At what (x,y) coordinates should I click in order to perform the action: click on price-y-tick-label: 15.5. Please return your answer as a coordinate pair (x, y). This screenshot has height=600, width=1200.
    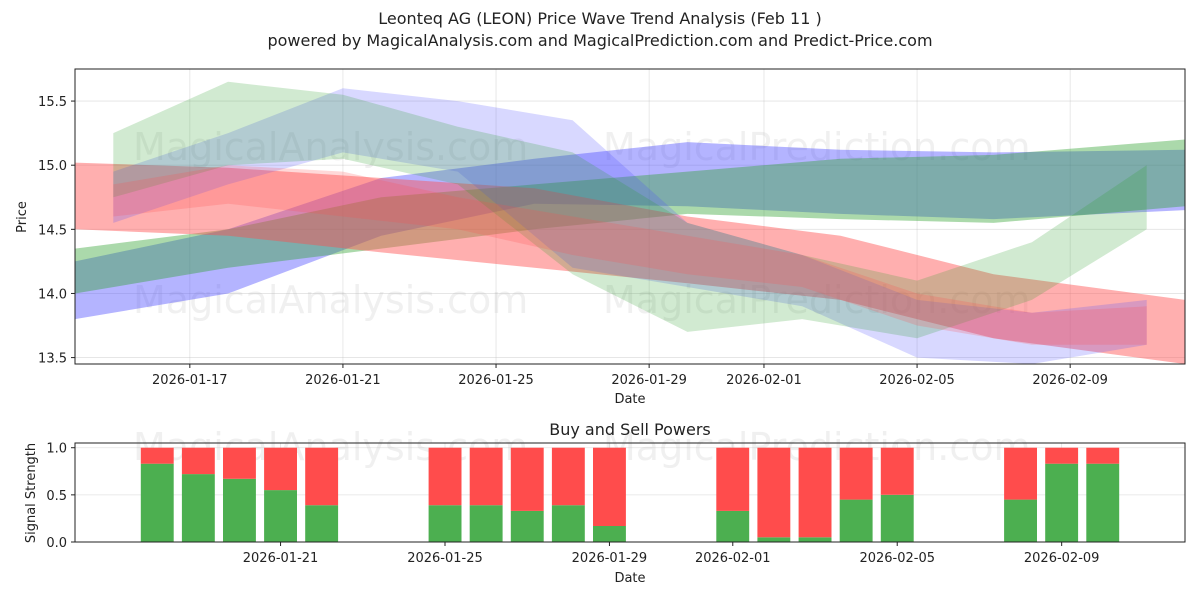
    Looking at the image, I should click on (52, 102).